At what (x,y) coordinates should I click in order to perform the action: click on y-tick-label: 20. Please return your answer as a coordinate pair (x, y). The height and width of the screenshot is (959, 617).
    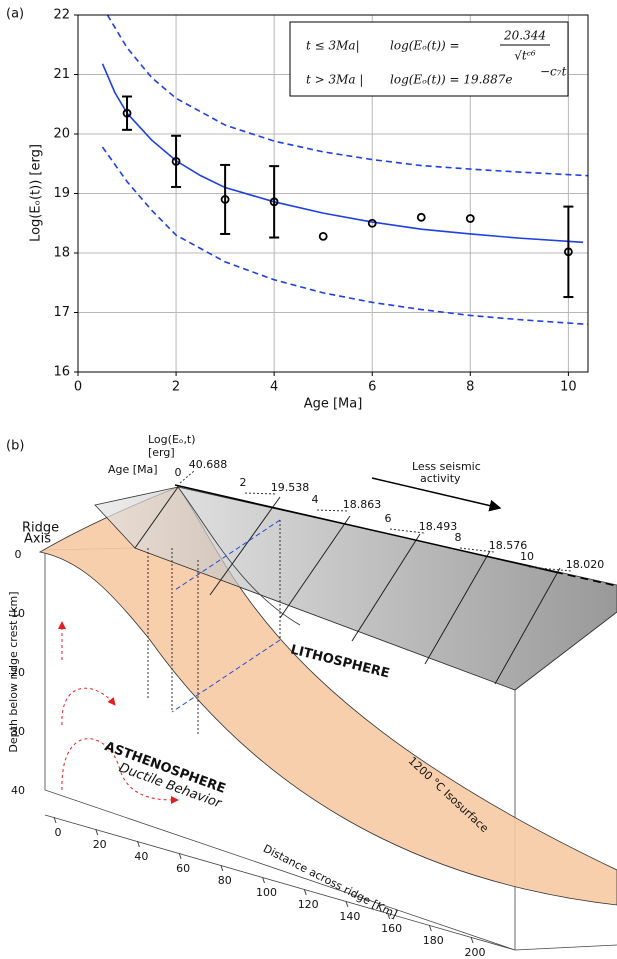
    Looking at the image, I should click on (61, 134).